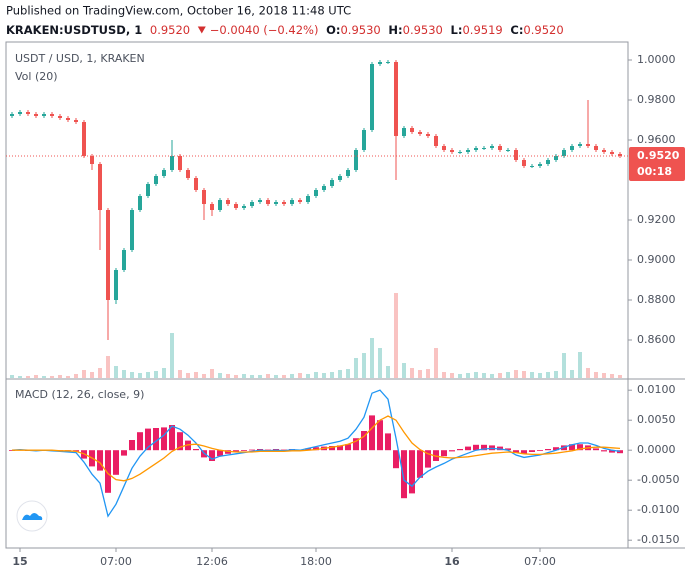  What do you see at coordinates (333, 30) in the screenshot?
I see `ohlc-label: O:` at bounding box center [333, 30].